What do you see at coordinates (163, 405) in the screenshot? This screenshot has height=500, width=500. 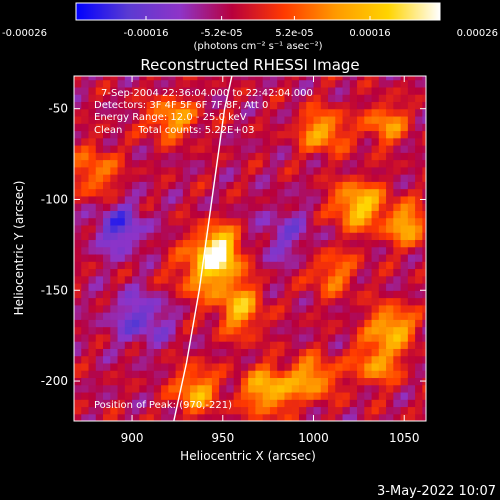 I see `annotation-peak-position: Position of Peak: (970,-221)` at bounding box center [163, 405].